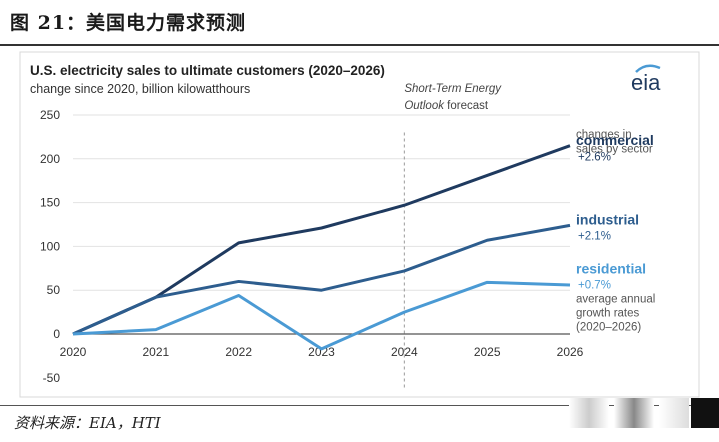 Image resolution: width=719 pixels, height=442 pixels. Describe the element at coordinates (607, 220) in the screenshot. I see `legend-industrial-label: industrial` at that location.